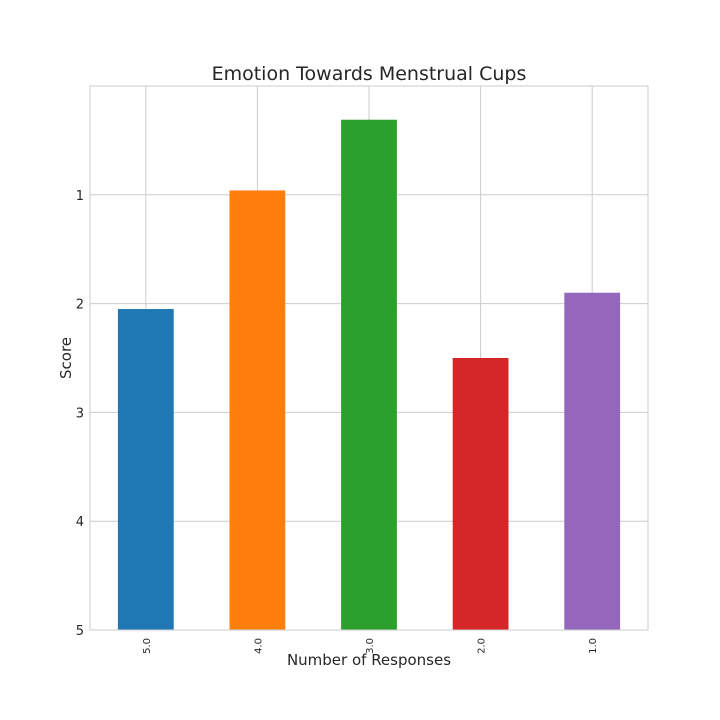 Image resolution: width=720 pixels, height=720 pixels. What do you see at coordinates (66, 358) in the screenshot?
I see `y-axis-label: Score` at bounding box center [66, 358].